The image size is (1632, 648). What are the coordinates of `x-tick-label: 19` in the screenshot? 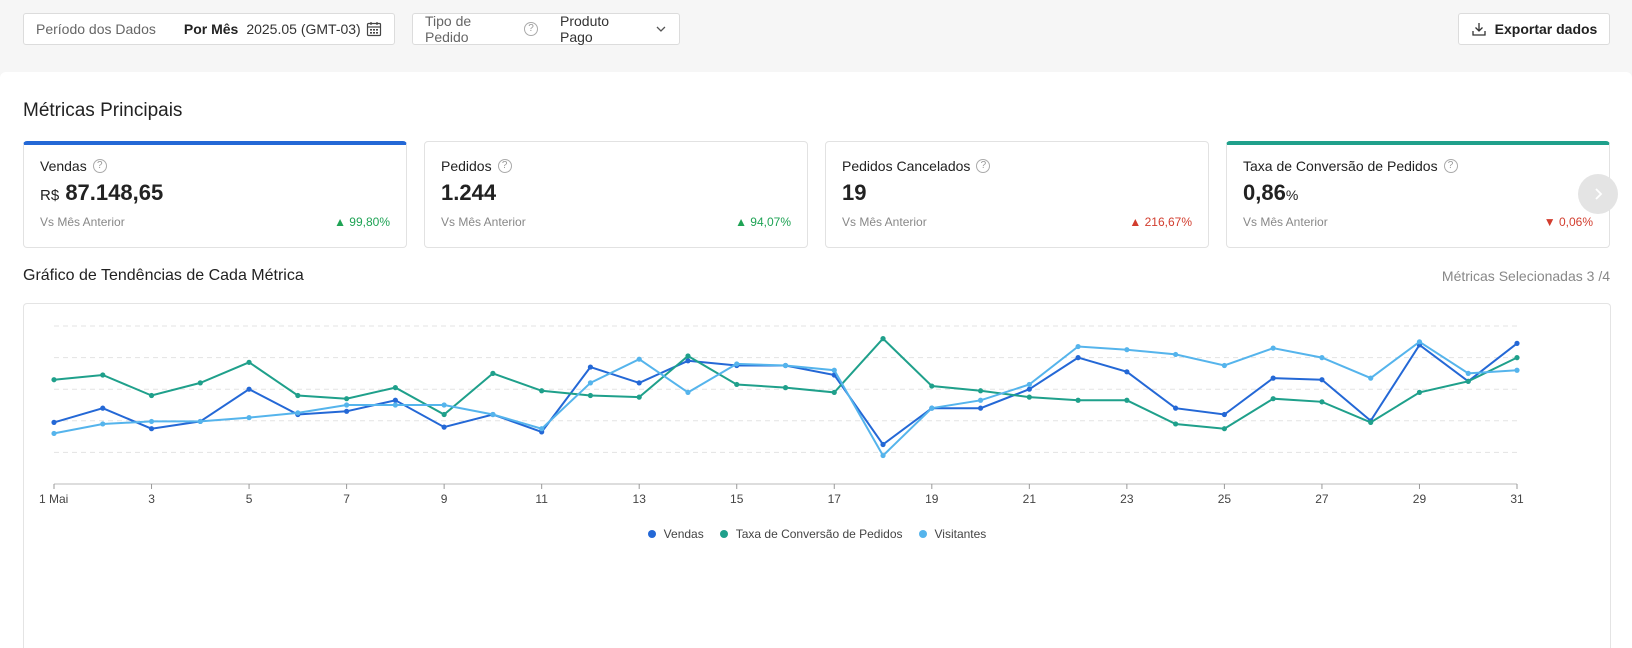 It's located at (932, 499).